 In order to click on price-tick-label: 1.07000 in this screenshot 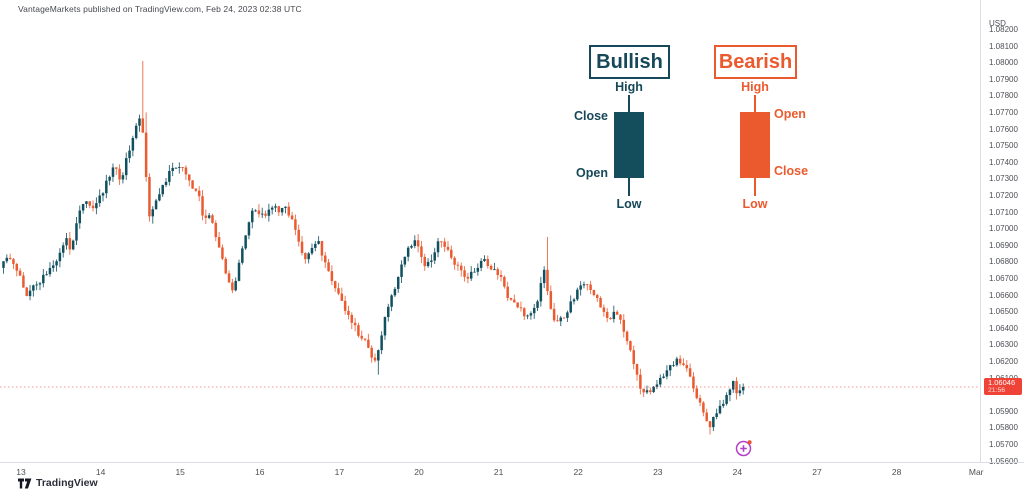, I will do `click(1003, 229)`.